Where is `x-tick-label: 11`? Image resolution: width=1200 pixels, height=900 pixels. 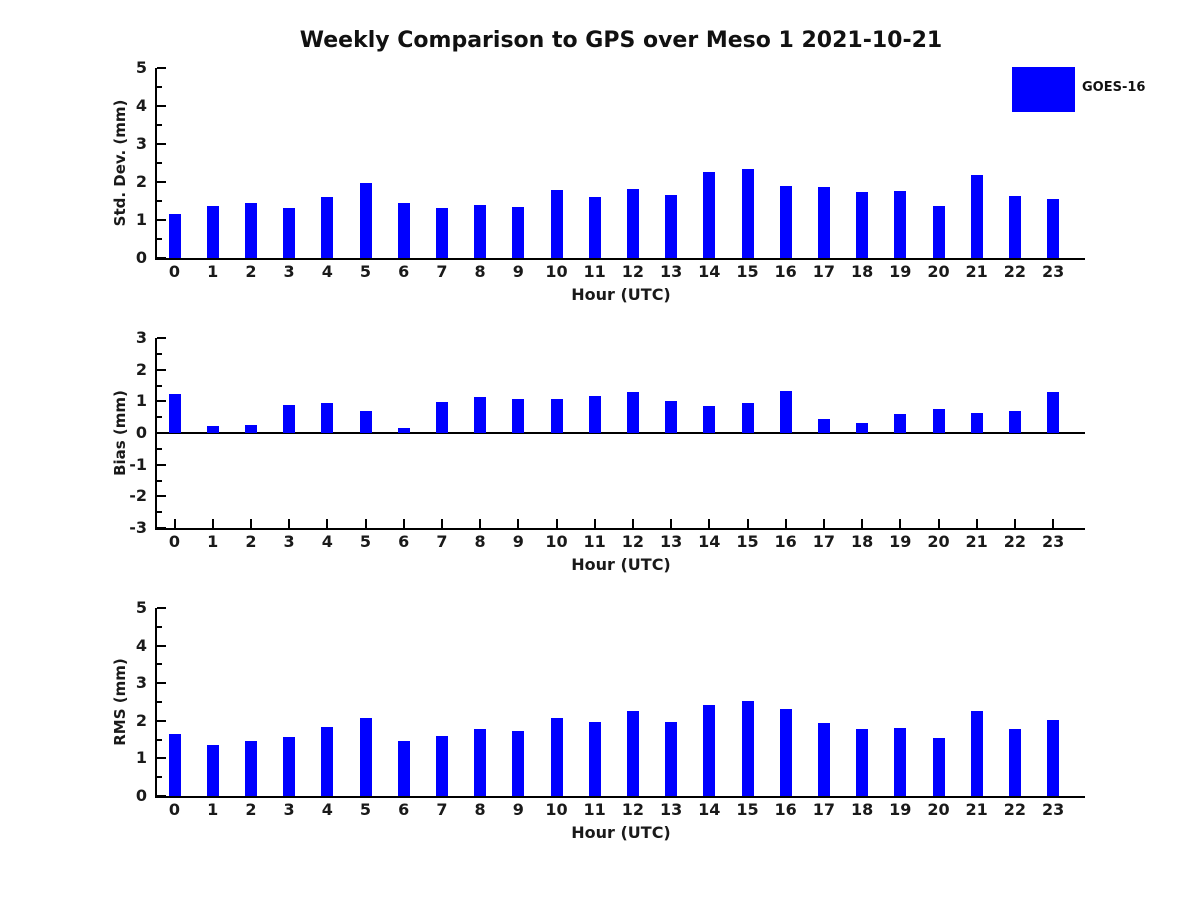 x-tick-label: 11 is located at coordinates (594, 809).